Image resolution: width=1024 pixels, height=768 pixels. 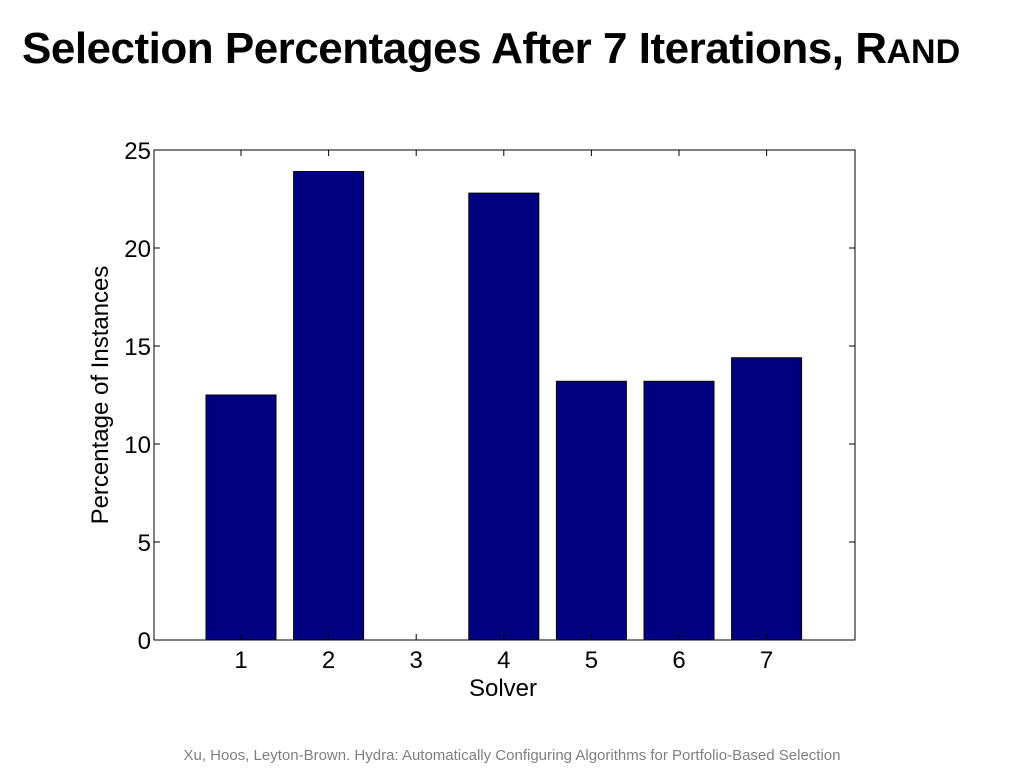 I want to click on x-tick-label: 1, so click(x=240, y=660).